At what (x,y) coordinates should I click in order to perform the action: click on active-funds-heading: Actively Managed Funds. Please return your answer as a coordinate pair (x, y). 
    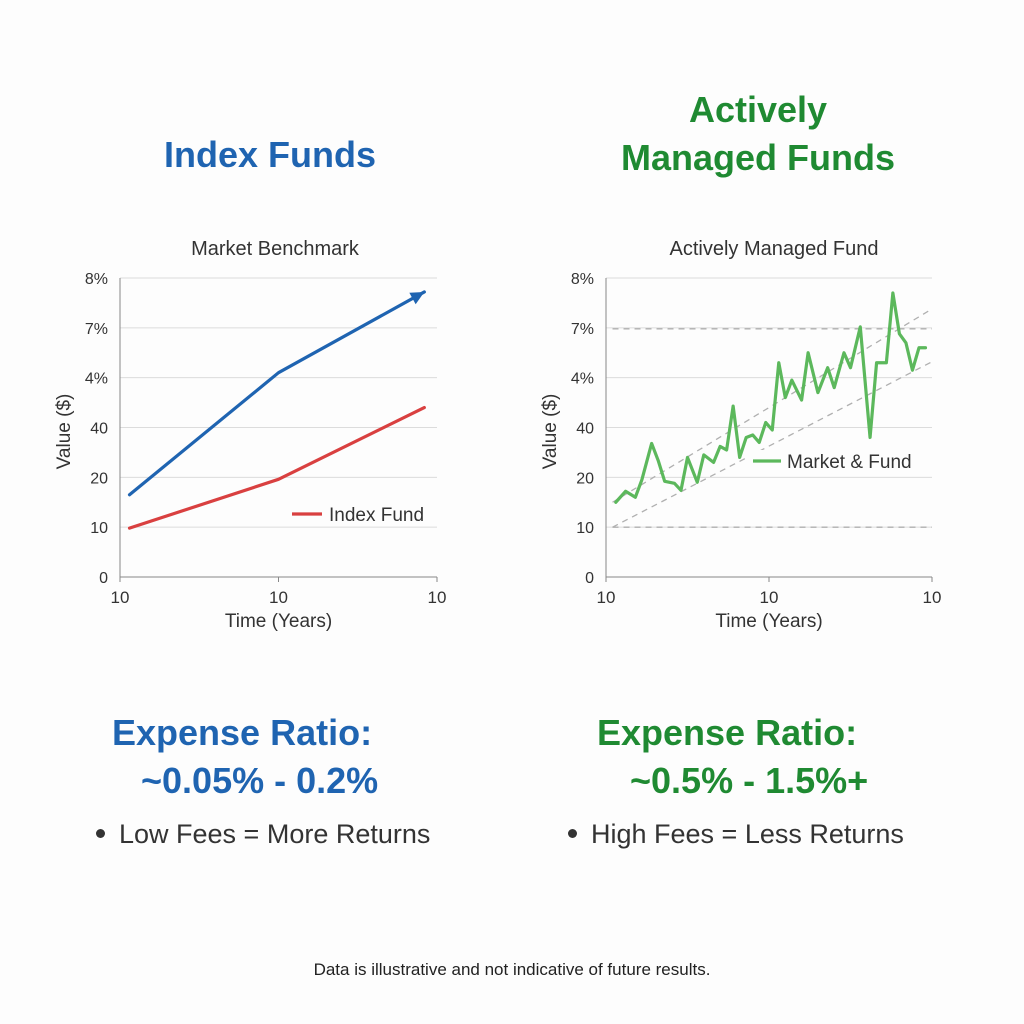
    Looking at the image, I should click on (758, 134).